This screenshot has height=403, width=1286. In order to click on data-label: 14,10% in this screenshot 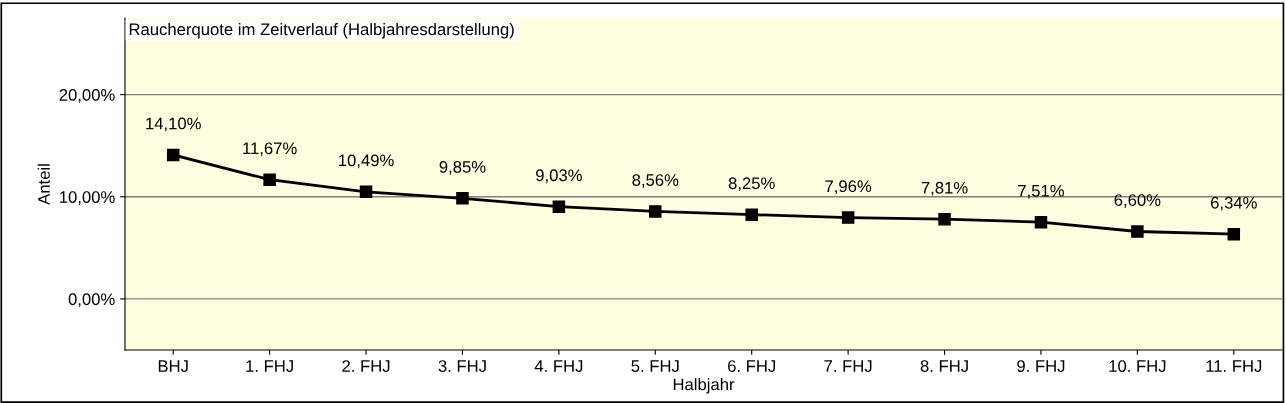, I will do `click(173, 124)`.